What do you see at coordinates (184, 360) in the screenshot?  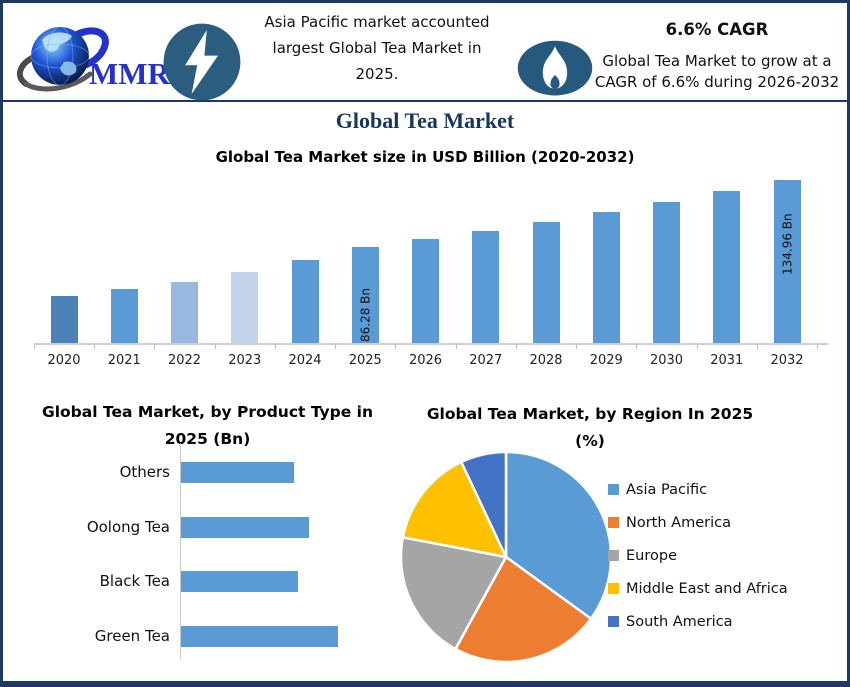 I see `year-label-2022: 2022` at bounding box center [184, 360].